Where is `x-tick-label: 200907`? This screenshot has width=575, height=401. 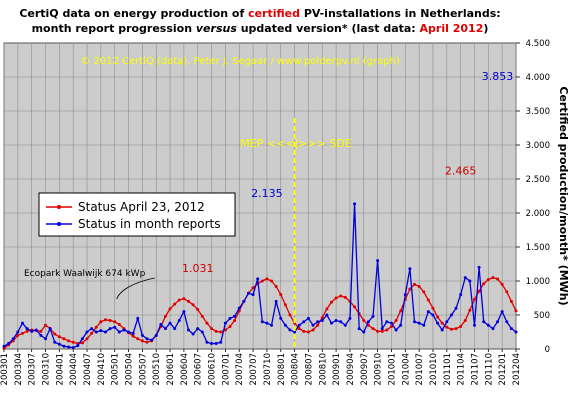
x-tick-label: 200907 is located at coordinates (365, 369).